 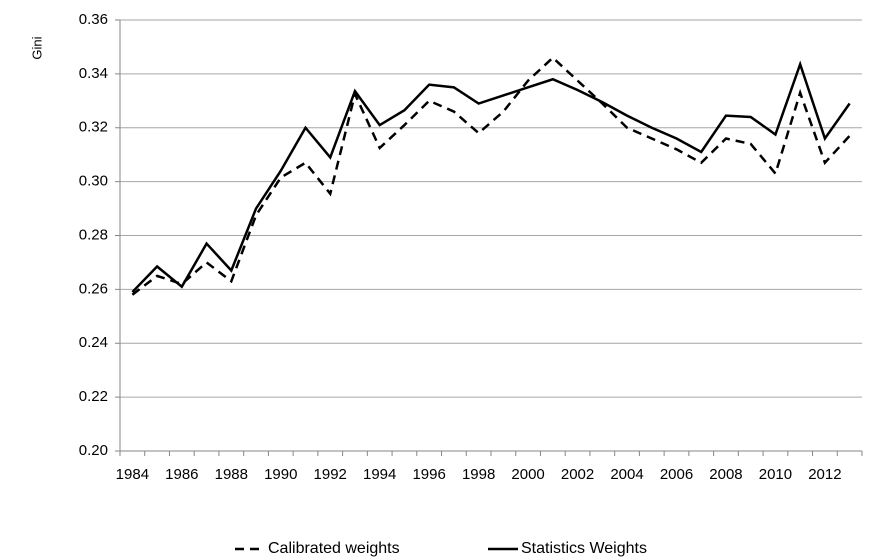 What do you see at coordinates (36, 47) in the screenshot?
I see `y-axis-label: Gini` at bounding box center [36, 47].